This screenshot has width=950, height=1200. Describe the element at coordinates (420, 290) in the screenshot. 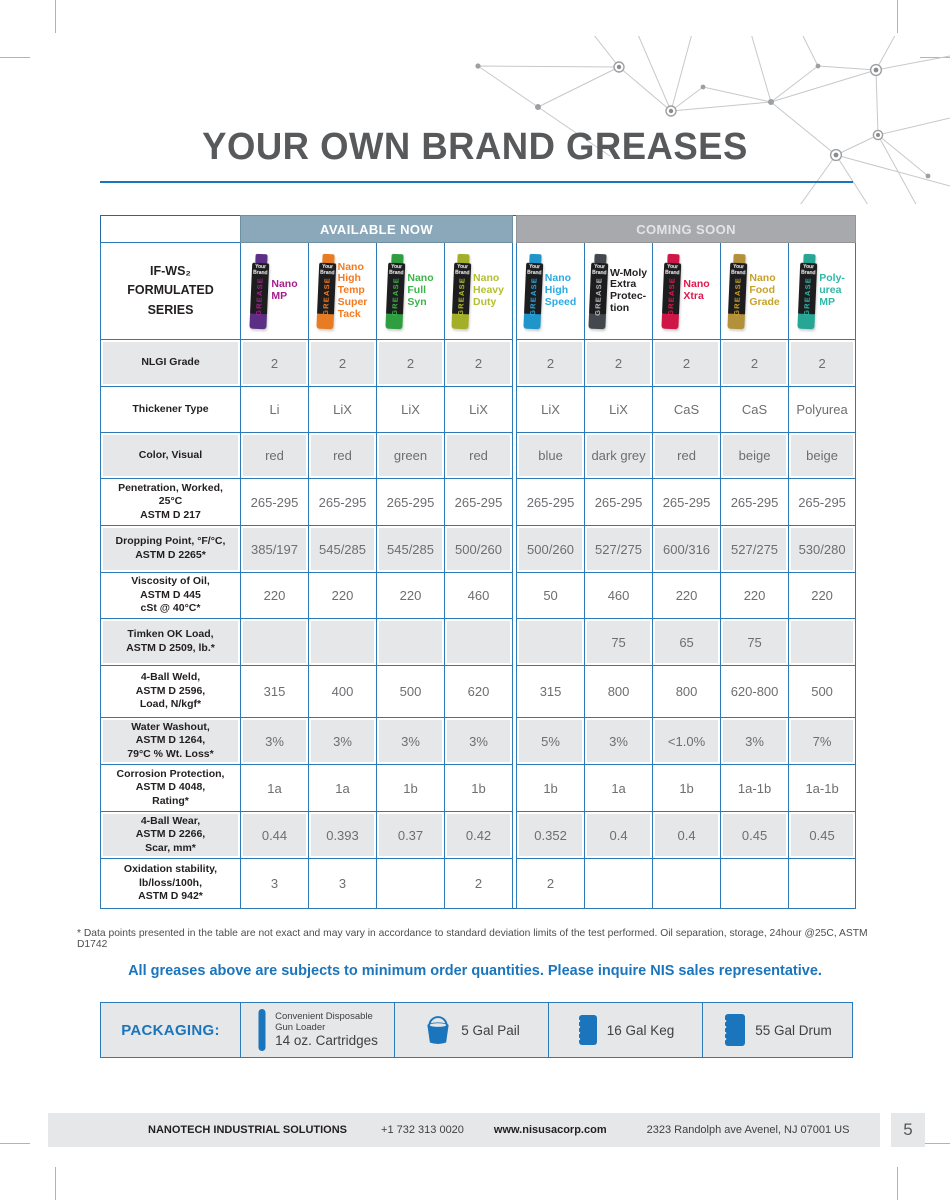

I see `product-name: Nano Full Syn` at that location.